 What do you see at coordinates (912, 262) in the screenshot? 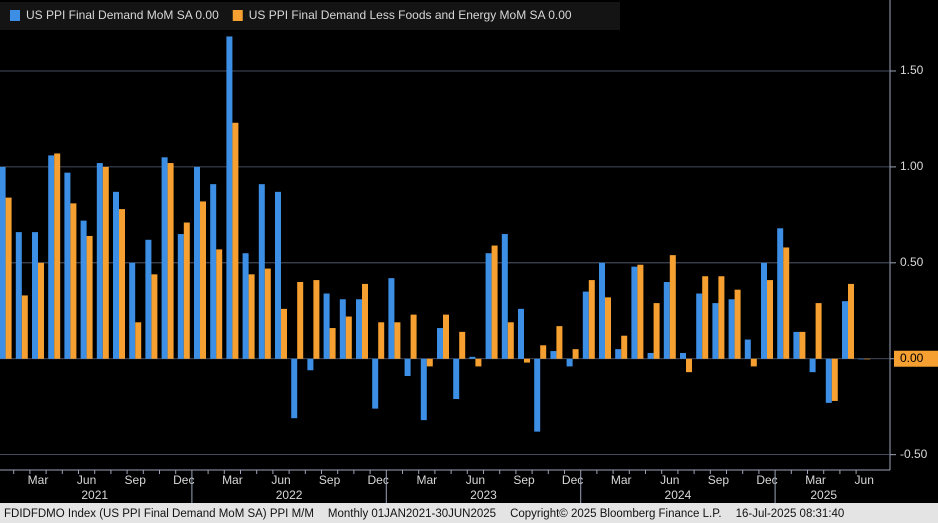
I see `y-tick-label: 0.50` at bounding box center [912, 262].